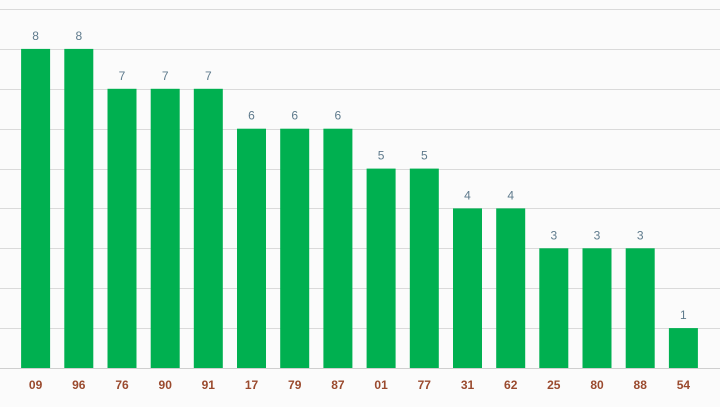 The height and width of the screenshot is (407, 720). I want to click on tick-label-09: 09, so click(36, 385).